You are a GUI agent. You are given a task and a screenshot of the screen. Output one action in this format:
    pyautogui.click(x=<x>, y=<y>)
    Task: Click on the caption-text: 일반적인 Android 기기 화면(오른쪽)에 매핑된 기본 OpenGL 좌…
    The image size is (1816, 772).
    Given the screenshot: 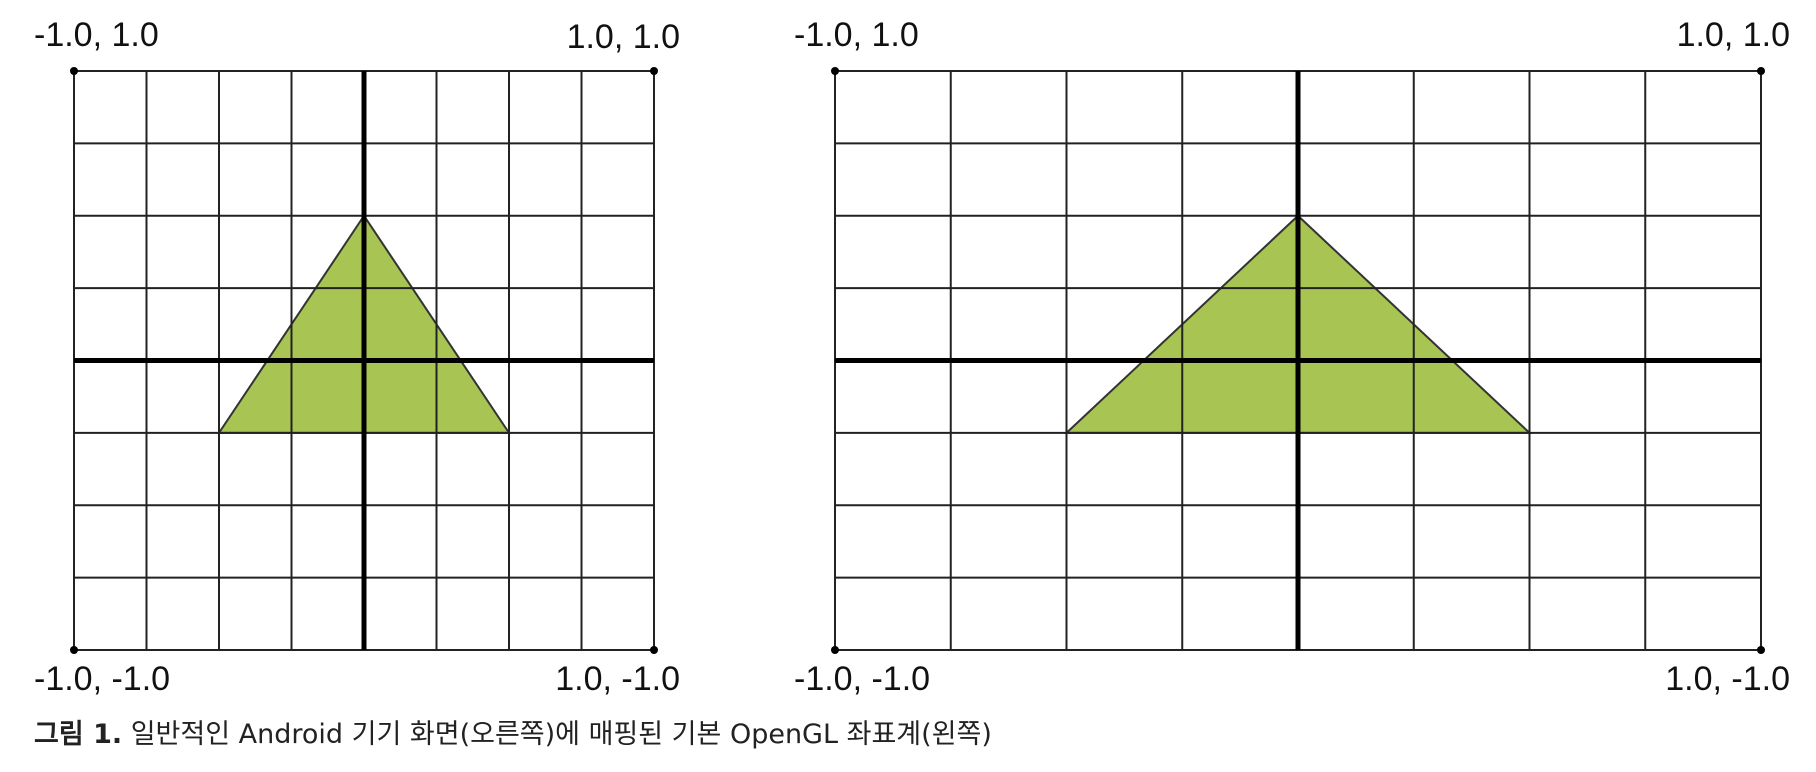 What is the action you would take?
    pyautogui.click(x=561, y=734)
    